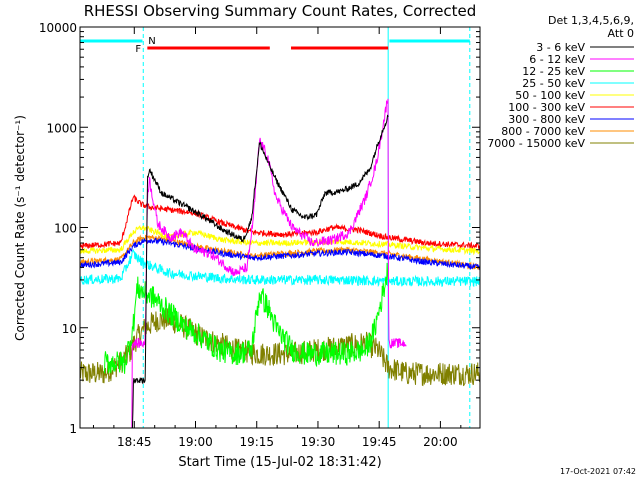 The width and height of the screenshot is (640, 480). What do you see at coordinates (318, 442) in the screenshot?
I see `x-tick-label-3: 19:30` at bounding box center [318, 442].